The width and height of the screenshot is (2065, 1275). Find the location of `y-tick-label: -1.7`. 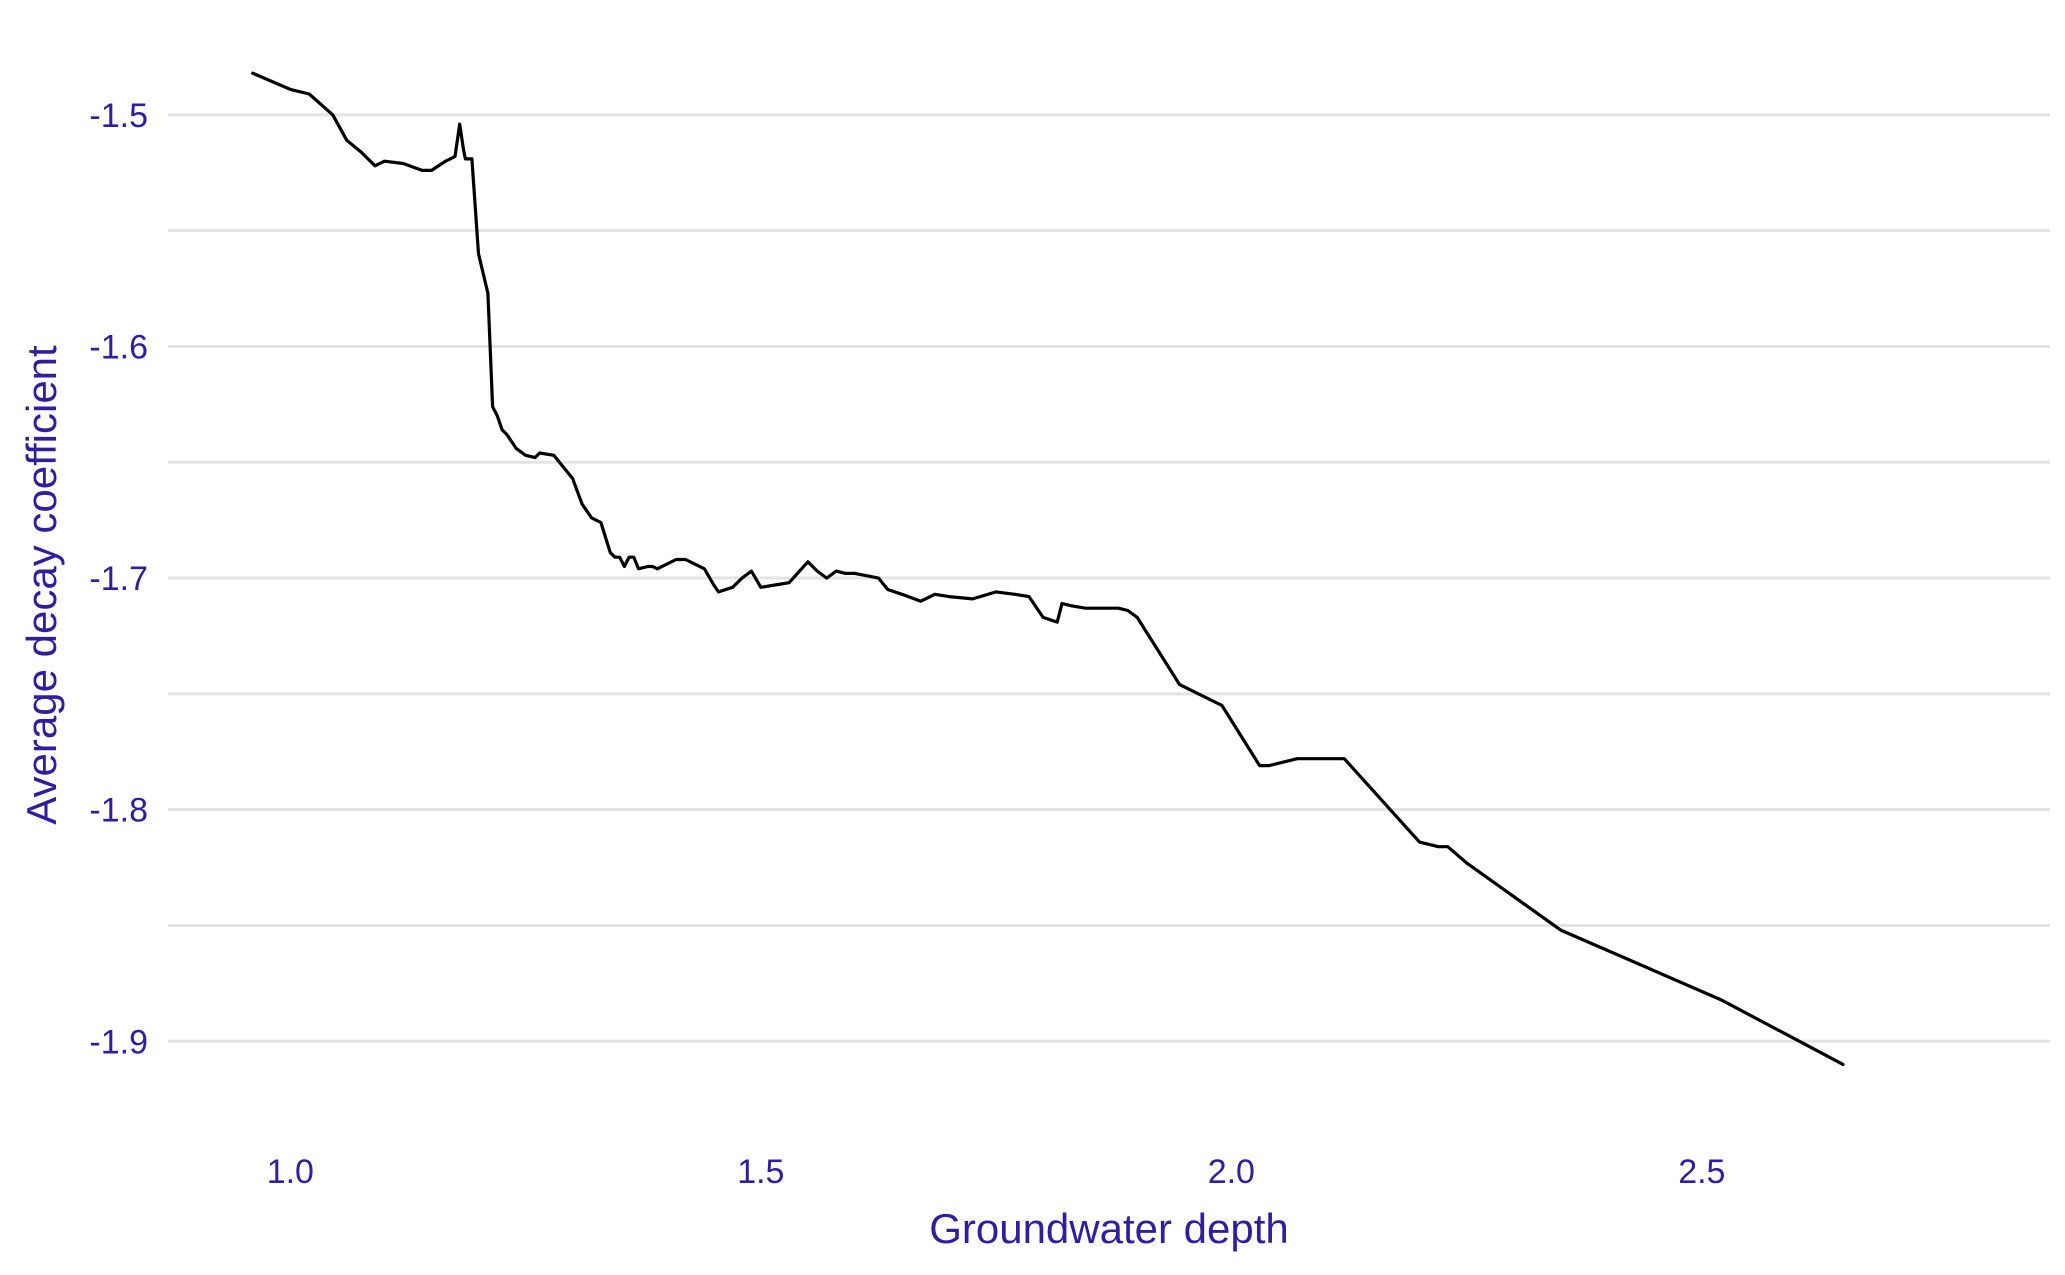

y-tick-label: -1.7 is located at coordinates (118, 579).